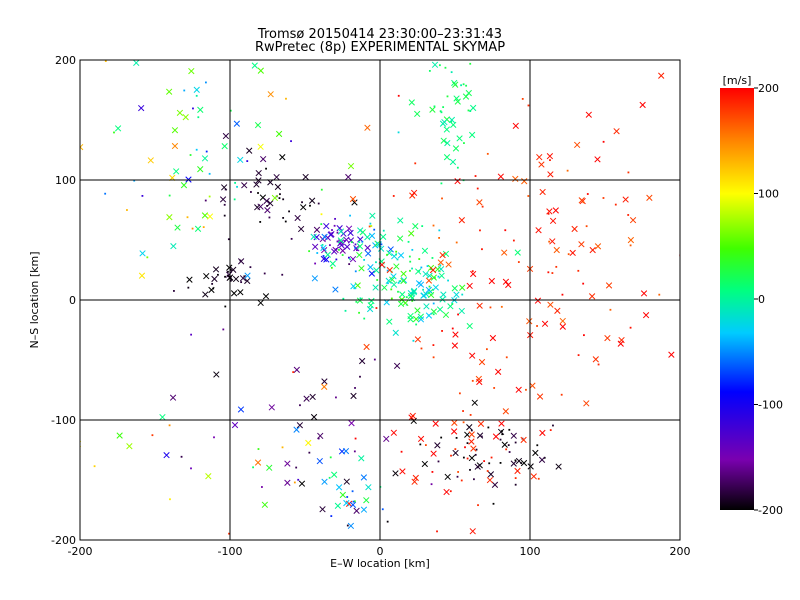 This screenshot has width=800, height=600. I want to click on colorbar-tick-label: 200, so click(768, 88).